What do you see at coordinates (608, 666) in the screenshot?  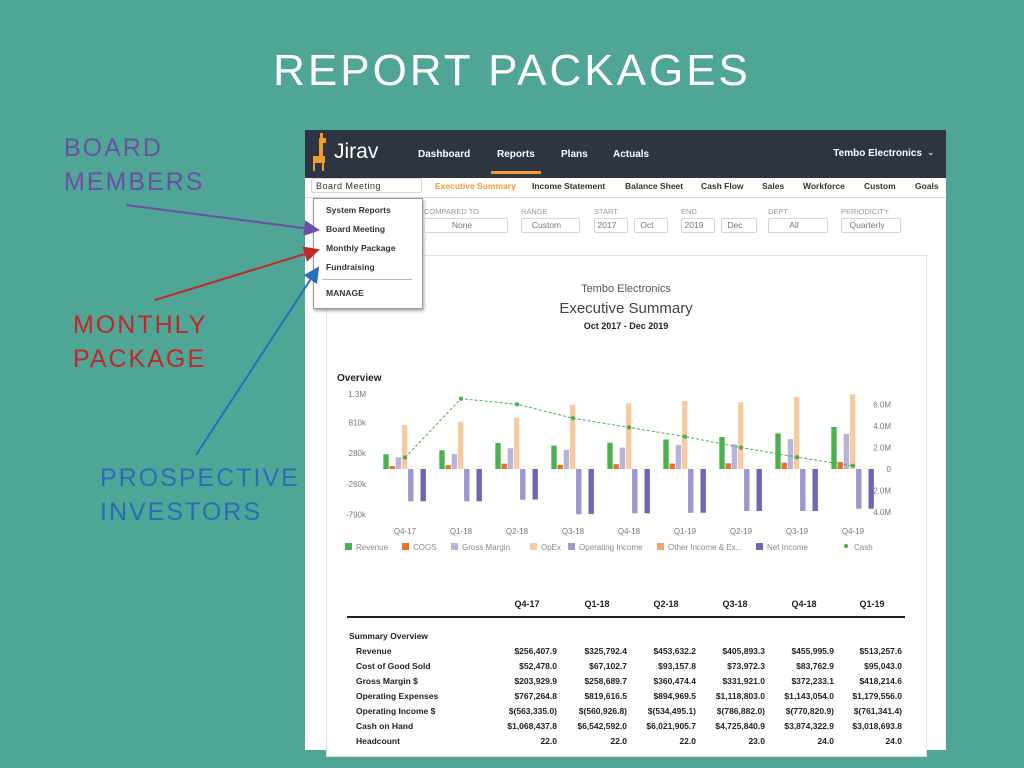 I see `table-cell: $67,102.7` at bounding box center [608, 666].